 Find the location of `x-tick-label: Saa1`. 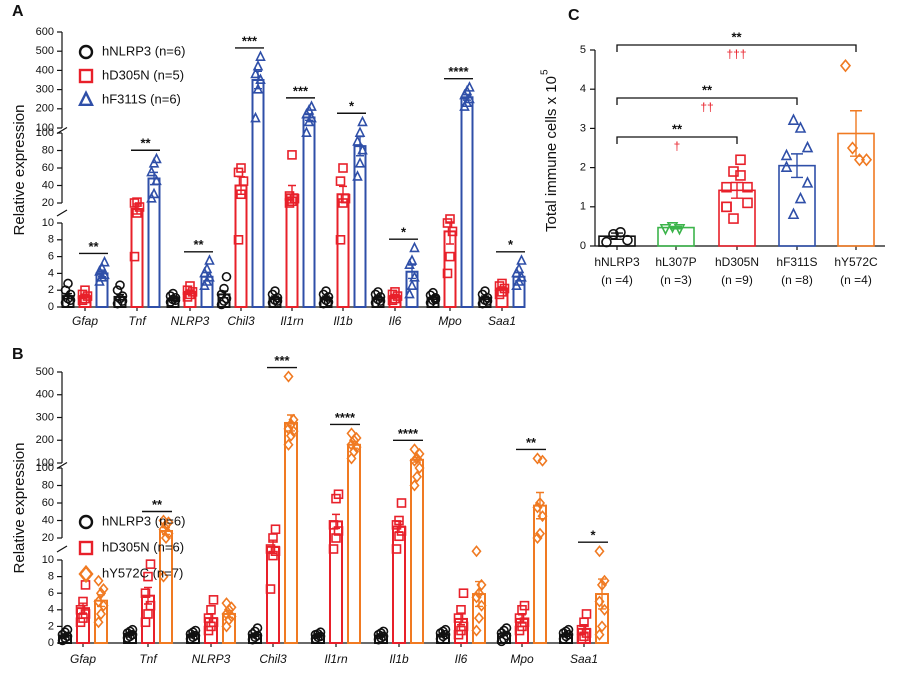

x-tick-label: Saa1 is located at coordinates (584, 659).